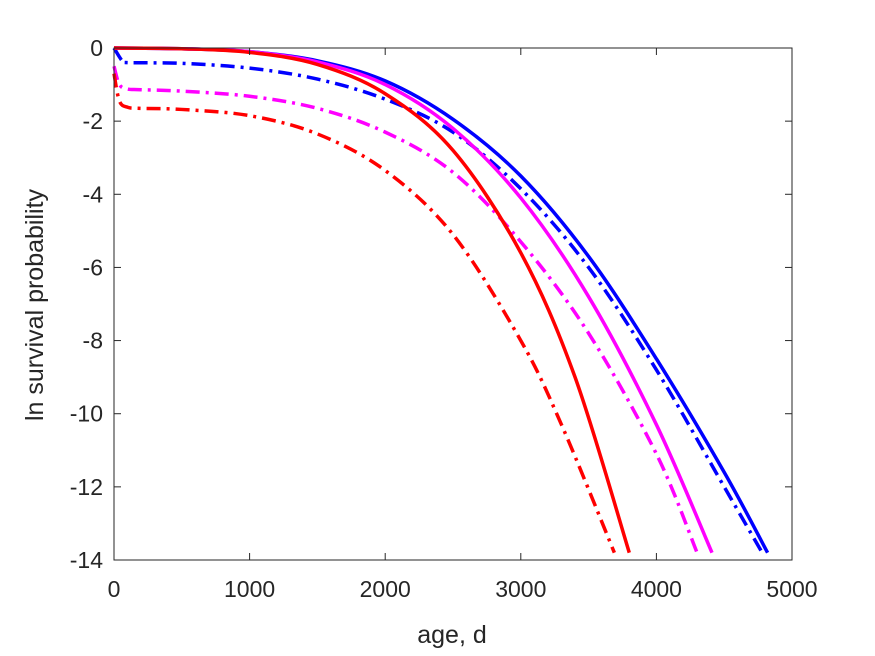 Image resolution: width=875 pixels, height=656 pixels. Describe the element at coordinates (520, 589) in the screenshot. I see `x-tick-label: 3000` at that location.